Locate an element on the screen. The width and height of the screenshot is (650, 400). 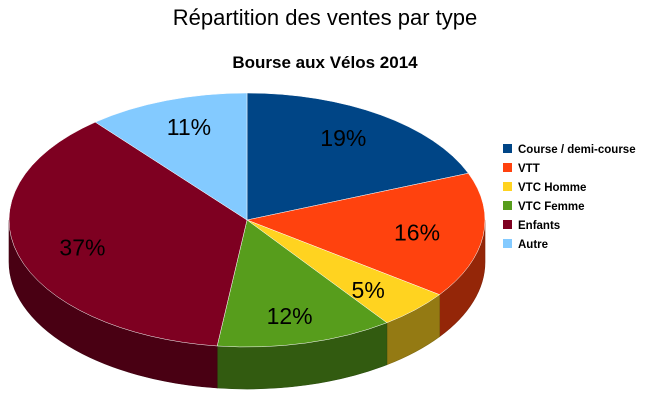
slice-vtt is located at coordinates (366, 233).